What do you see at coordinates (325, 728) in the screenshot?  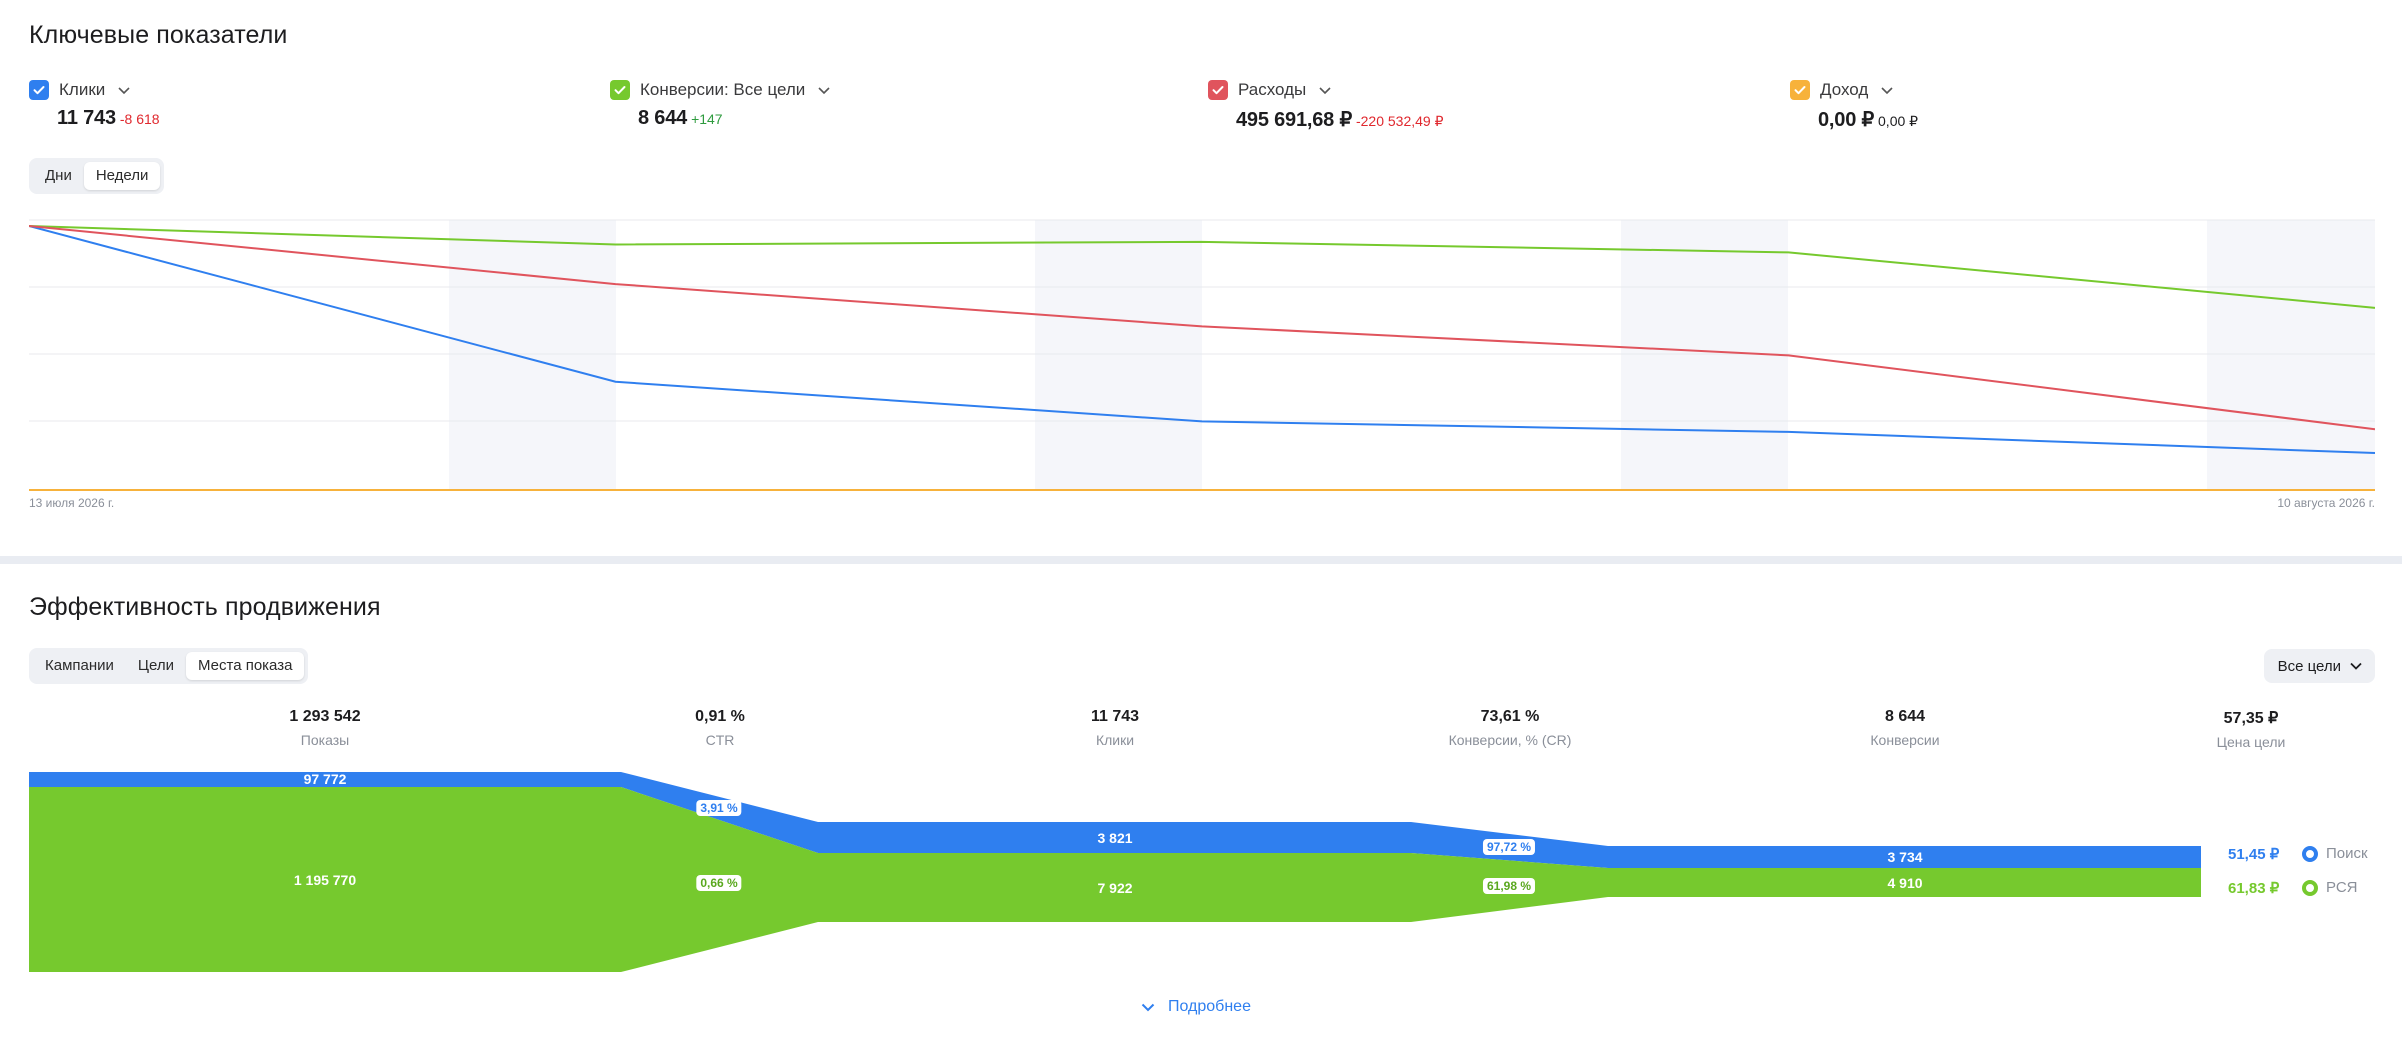 I see `funnel-header-impressions: 1 293 542 Показы` at bounding box center [325, 728].